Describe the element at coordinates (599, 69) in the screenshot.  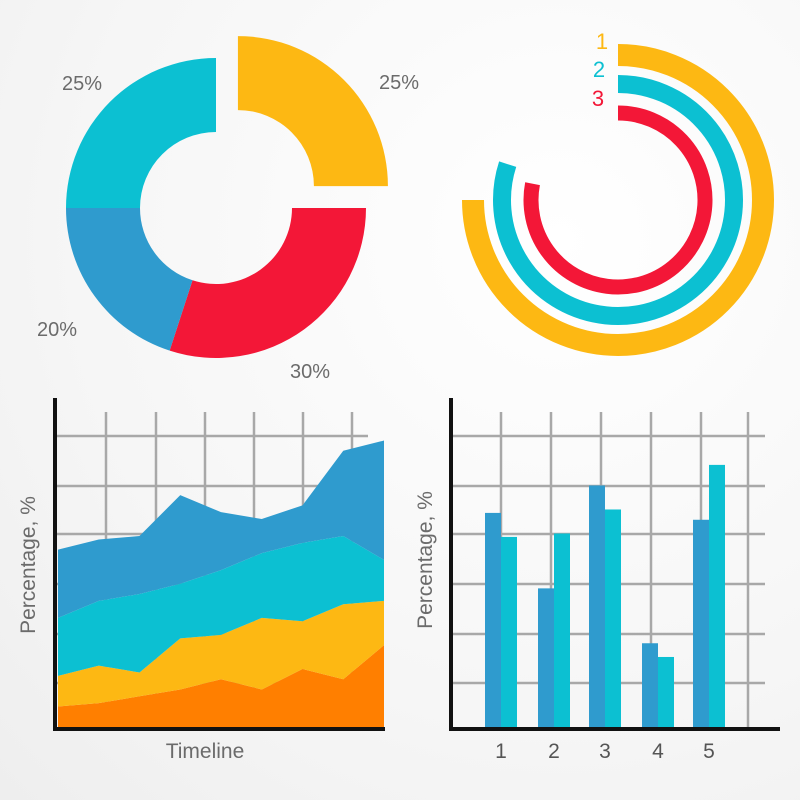
I see `ring-label-2: 2` at that location.